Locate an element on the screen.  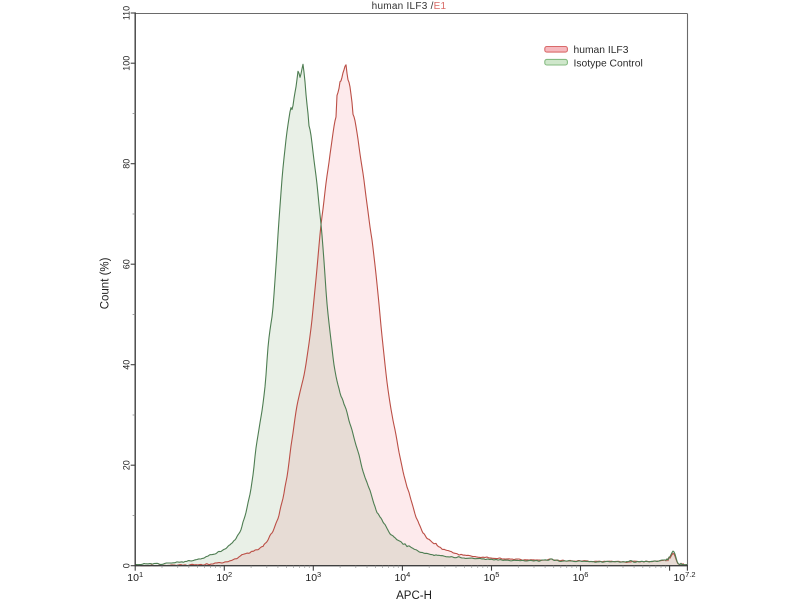
svg-text: 60 is located at coordinates (126, 264).